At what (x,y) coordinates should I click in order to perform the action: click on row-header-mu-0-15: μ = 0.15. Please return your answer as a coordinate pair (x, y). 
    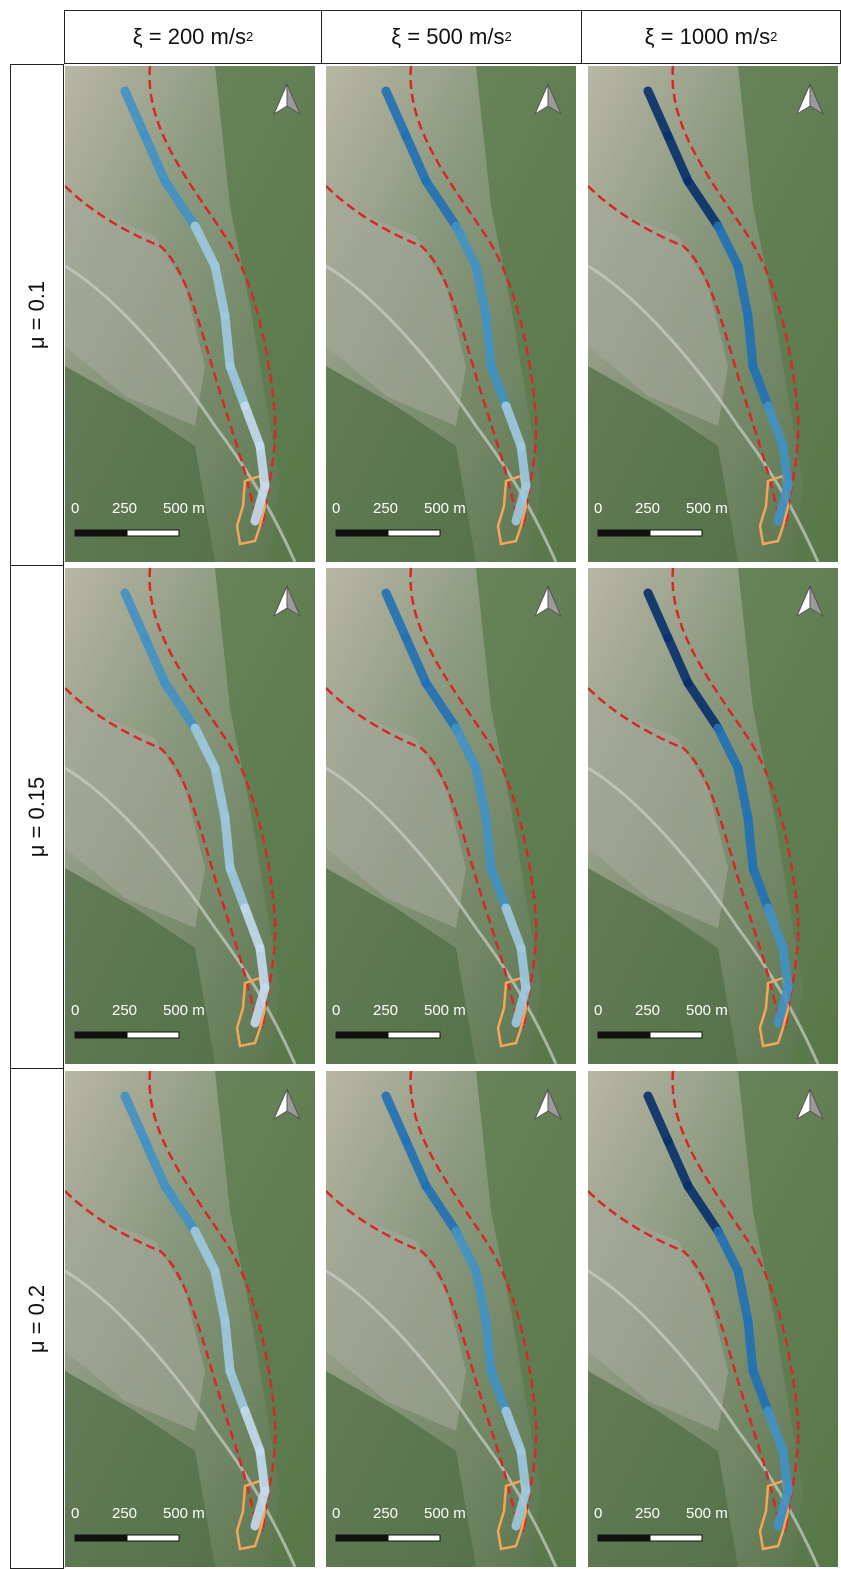
    Looking at the image, I should click on (37, 817).